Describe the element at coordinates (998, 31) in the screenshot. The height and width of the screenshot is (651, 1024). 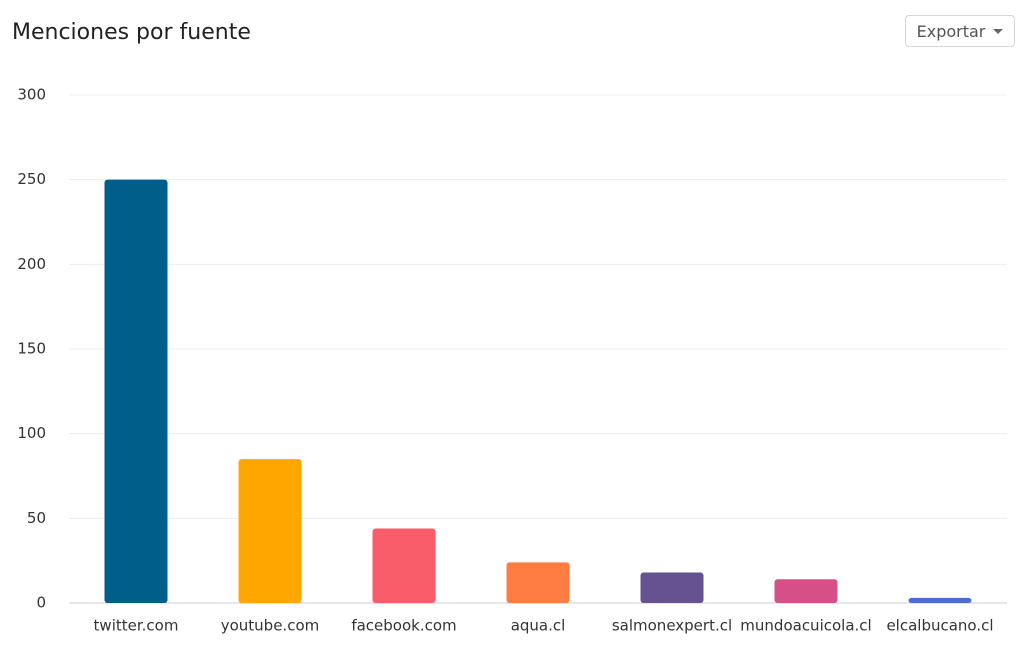
I see `caret-icon` at that location.